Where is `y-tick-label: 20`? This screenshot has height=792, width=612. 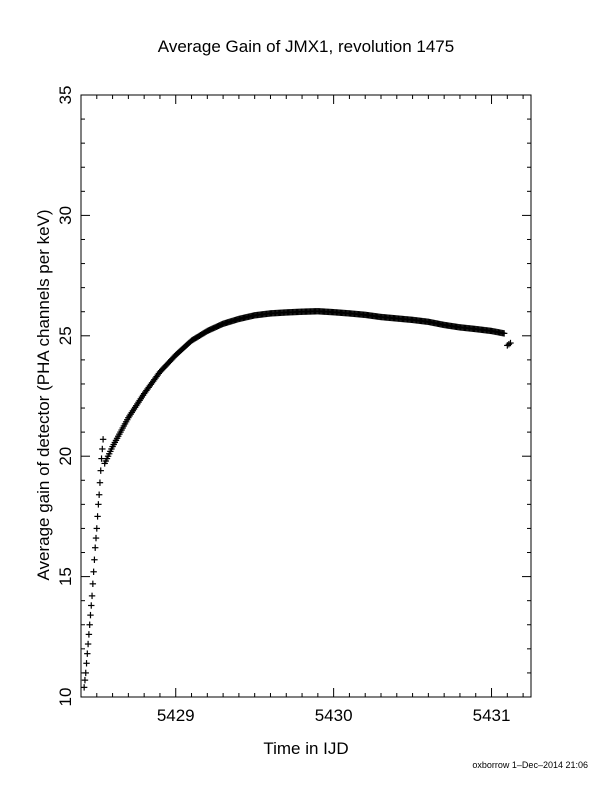 y-tick-label: 20 is located at coordinates (65, 456).